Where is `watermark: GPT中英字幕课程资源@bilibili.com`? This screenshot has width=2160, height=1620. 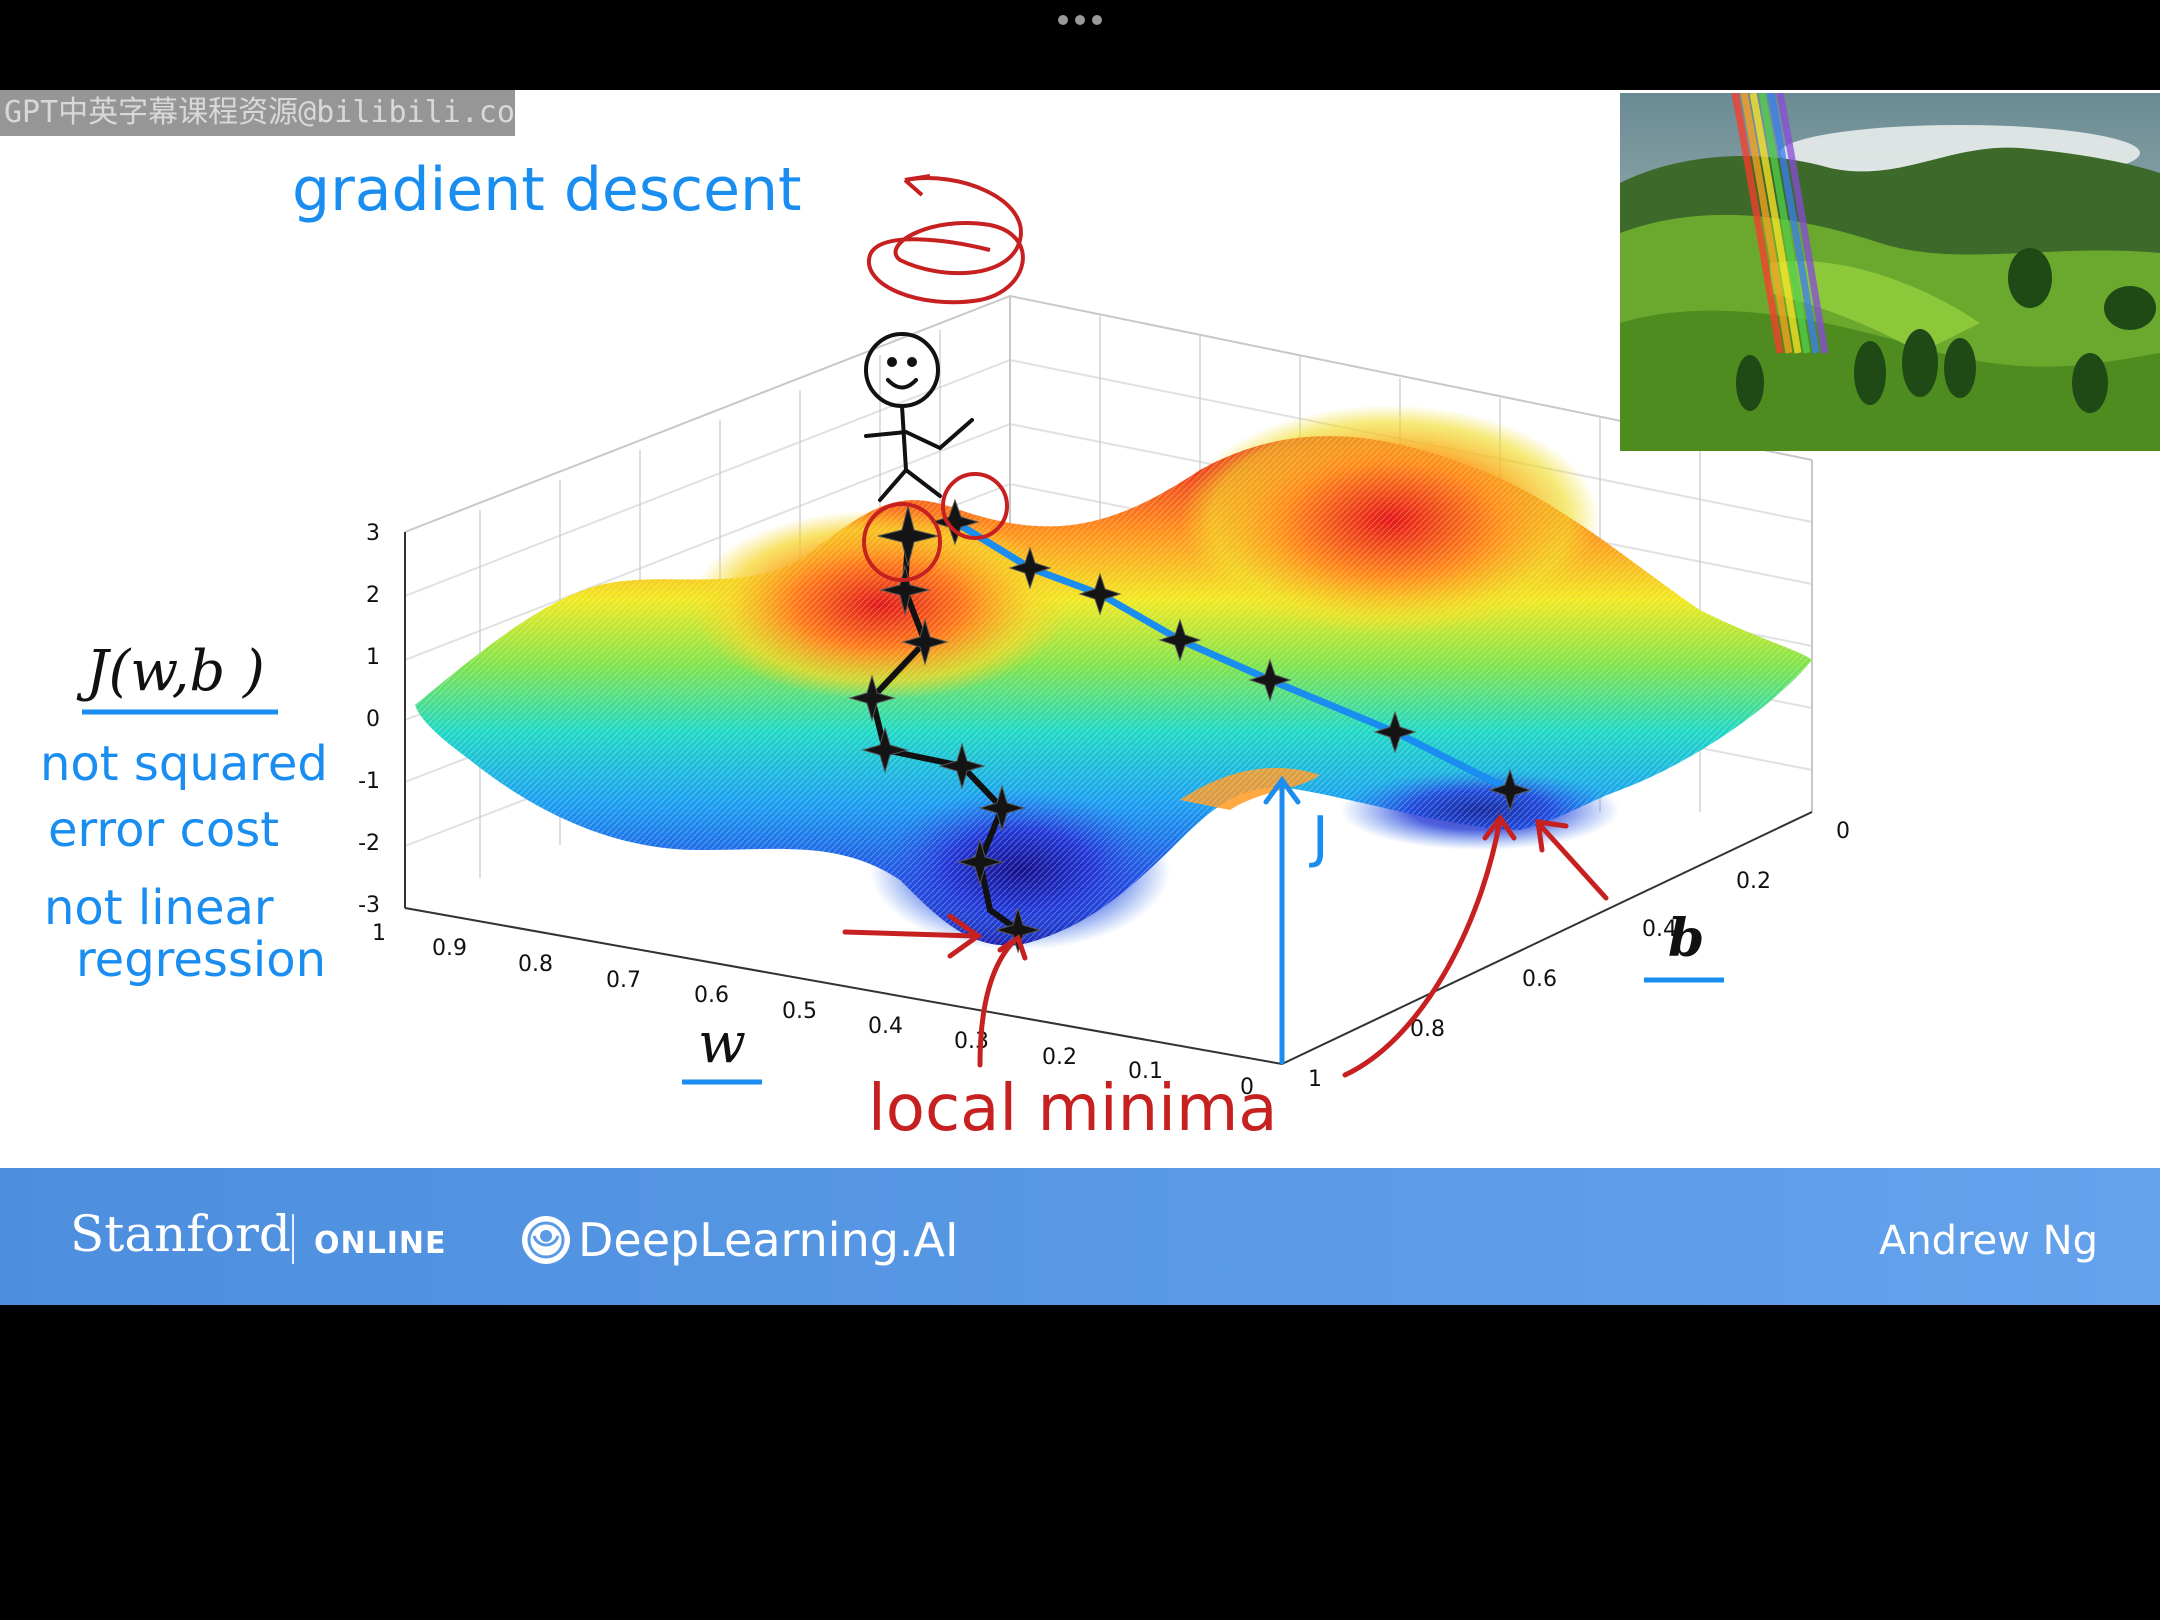
watermark: GPT中英字幕课程资源@bilibili.com is located at coordinates (257, 113).